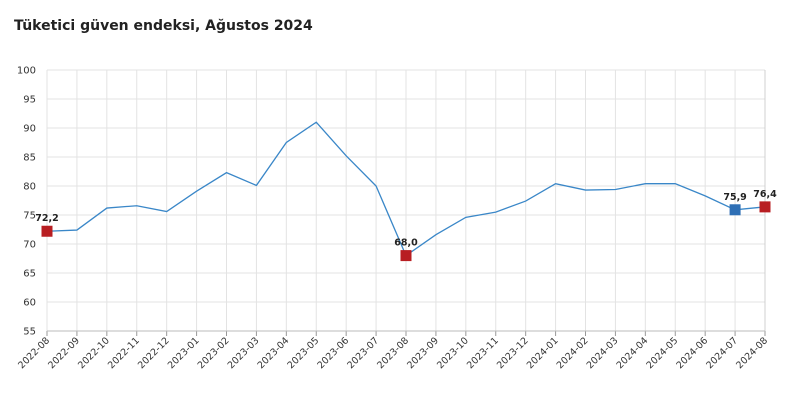 Image resolution: width=800 pixels, height=404 pixels. I want to click on x-tick-label: 2023-10, so click(453, 353).